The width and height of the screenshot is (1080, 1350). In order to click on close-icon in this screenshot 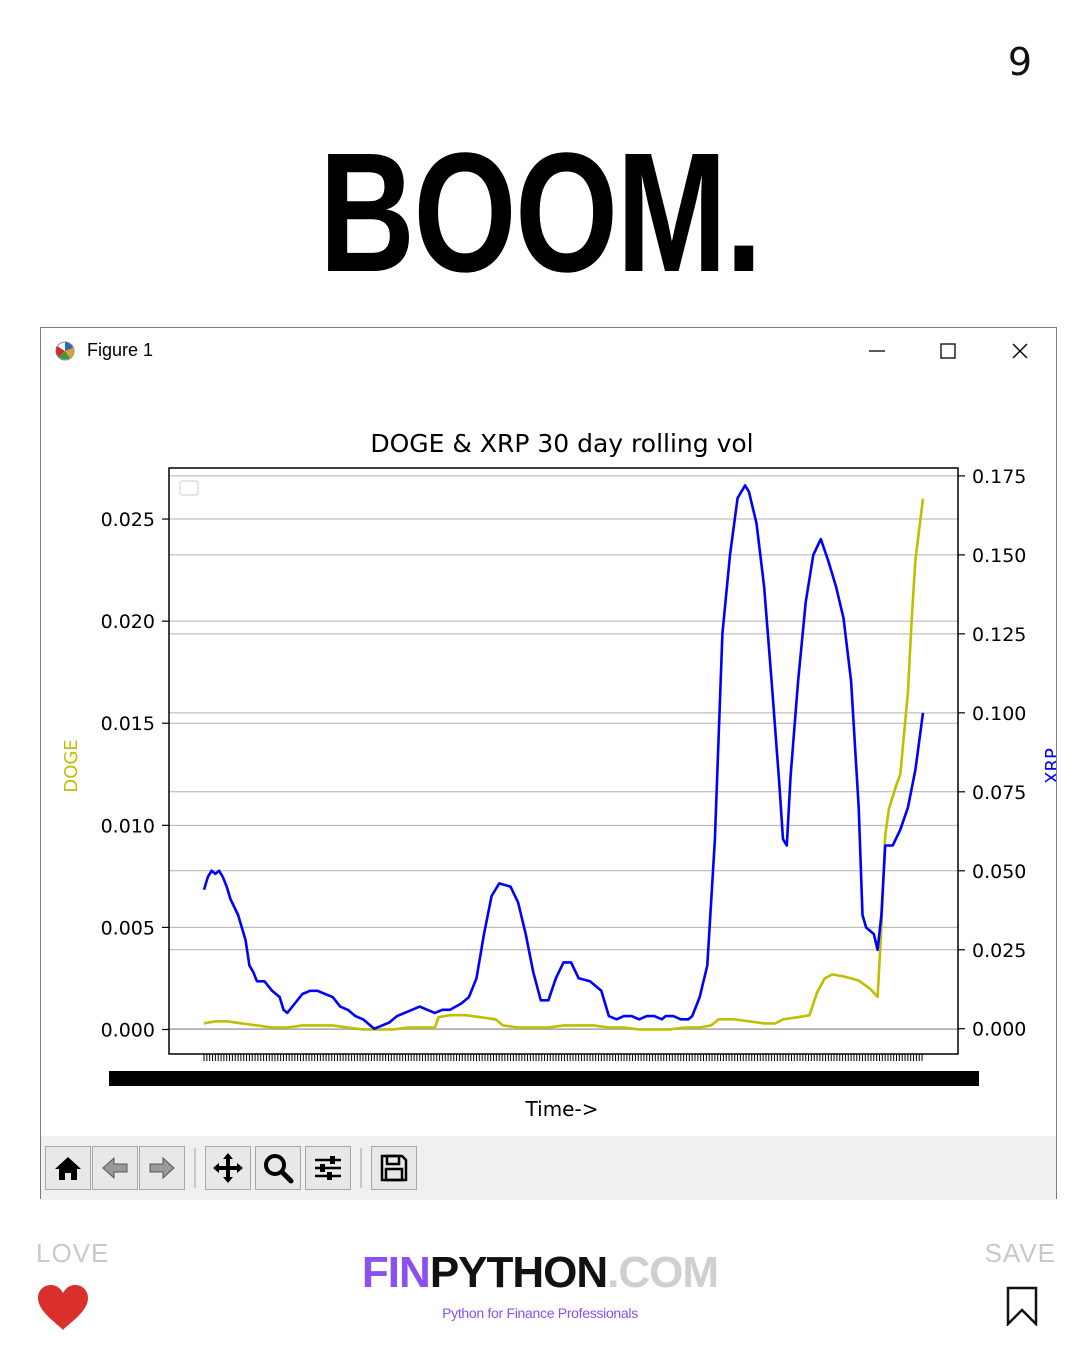, I will do `click(1020, 351)`.